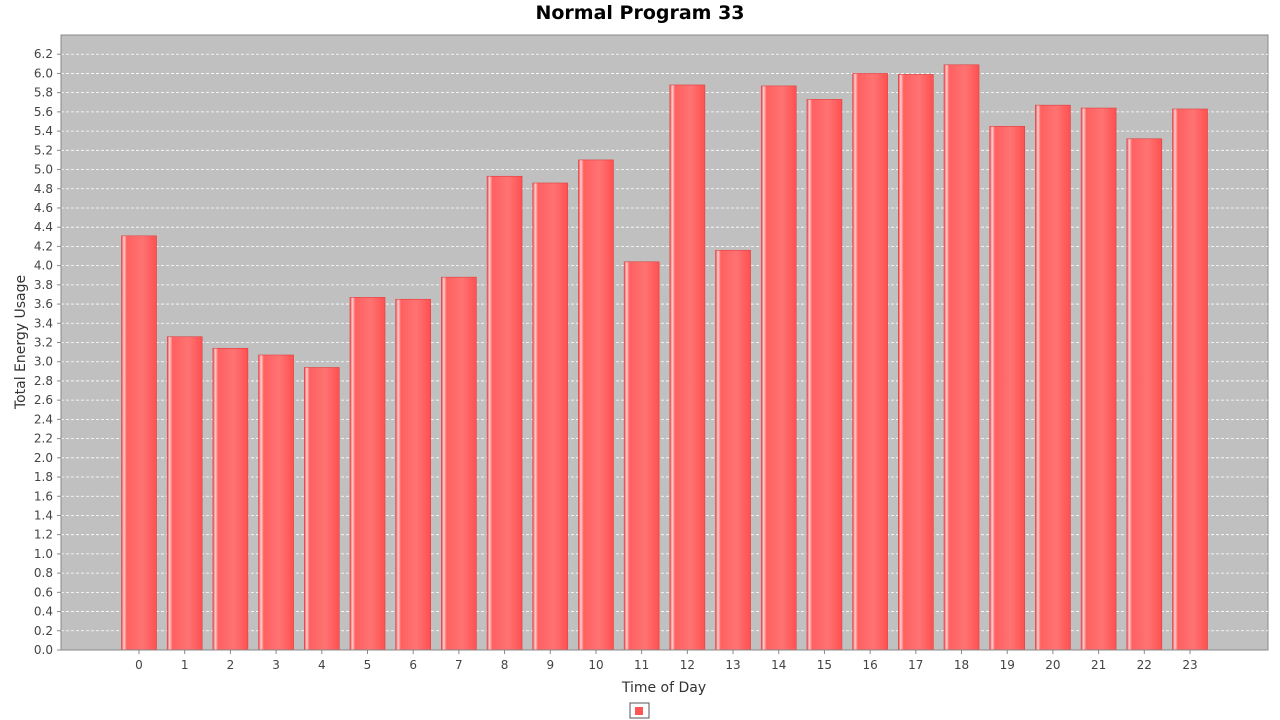 The height and width of the screenshot is (720, 1280). Describe the element at coordinates (961, 665) in the screenshot. I see `x-tick-label: 18` at that location.